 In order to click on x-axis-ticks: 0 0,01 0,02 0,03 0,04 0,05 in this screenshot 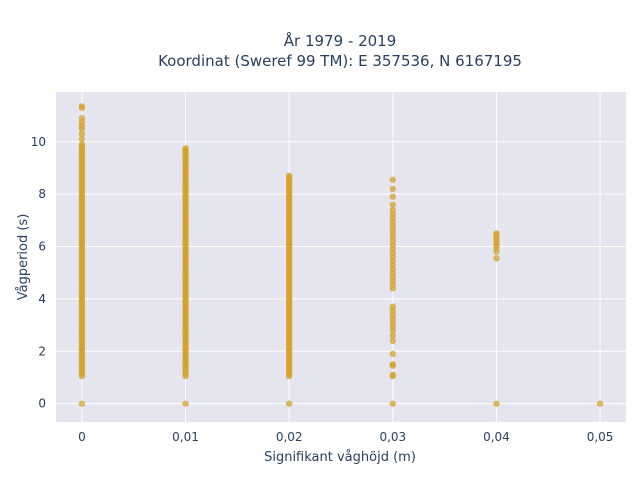, I will do `click(345, 437)`.